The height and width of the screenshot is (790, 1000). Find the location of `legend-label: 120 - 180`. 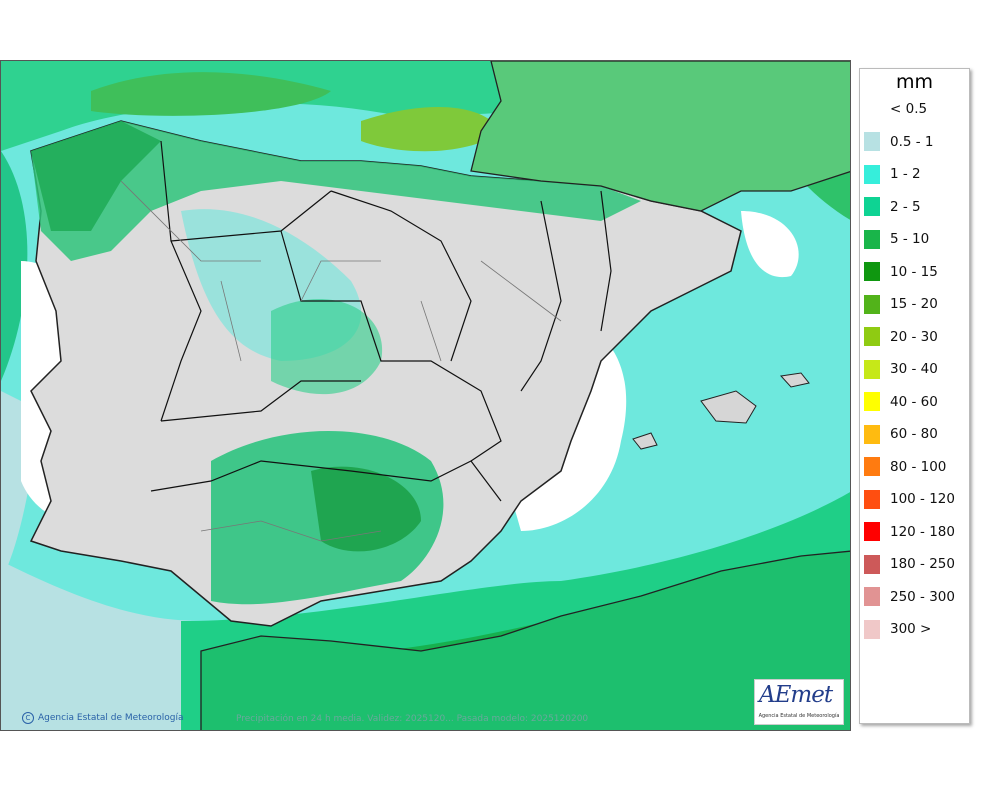

legend-label: 120 - 180 is located at coordinates (922, 531).